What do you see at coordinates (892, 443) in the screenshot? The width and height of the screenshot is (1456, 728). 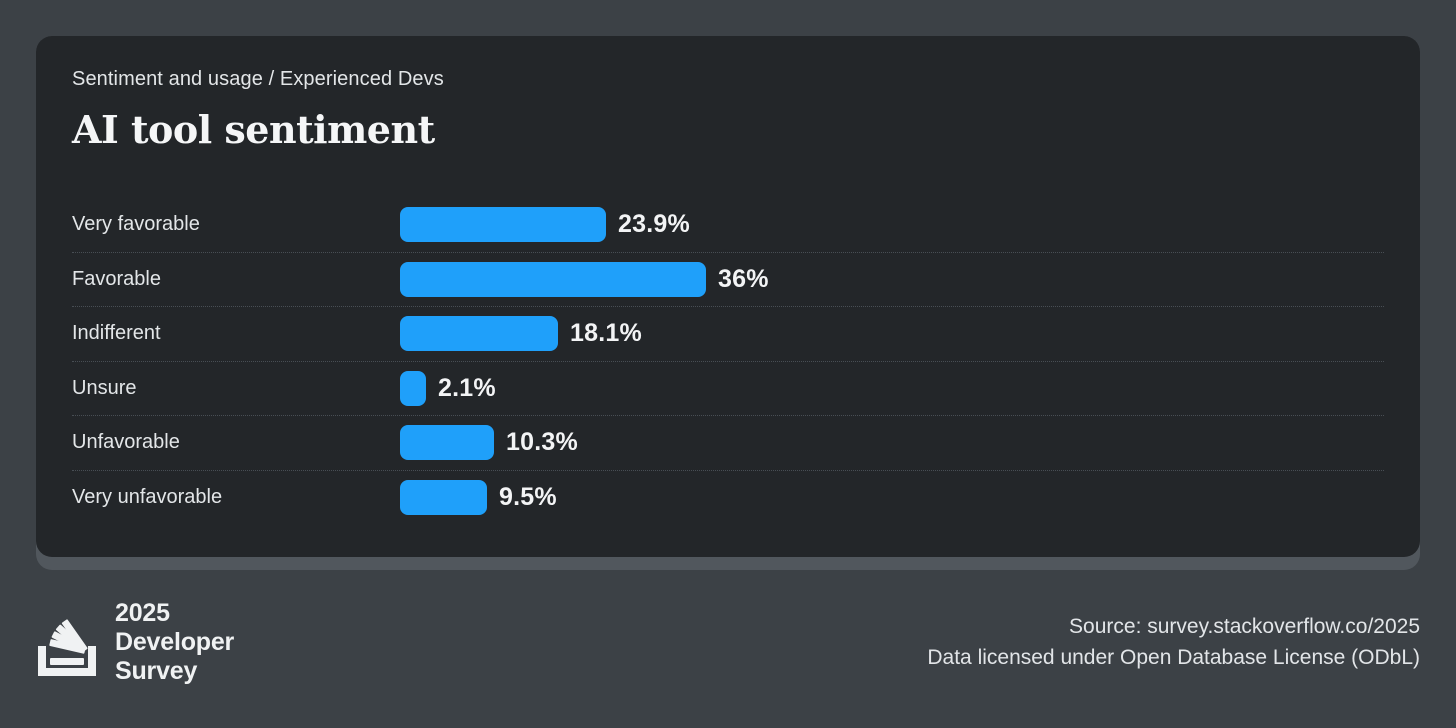 I see `bar-track: 10.3%` at bounding box center [892, 443].